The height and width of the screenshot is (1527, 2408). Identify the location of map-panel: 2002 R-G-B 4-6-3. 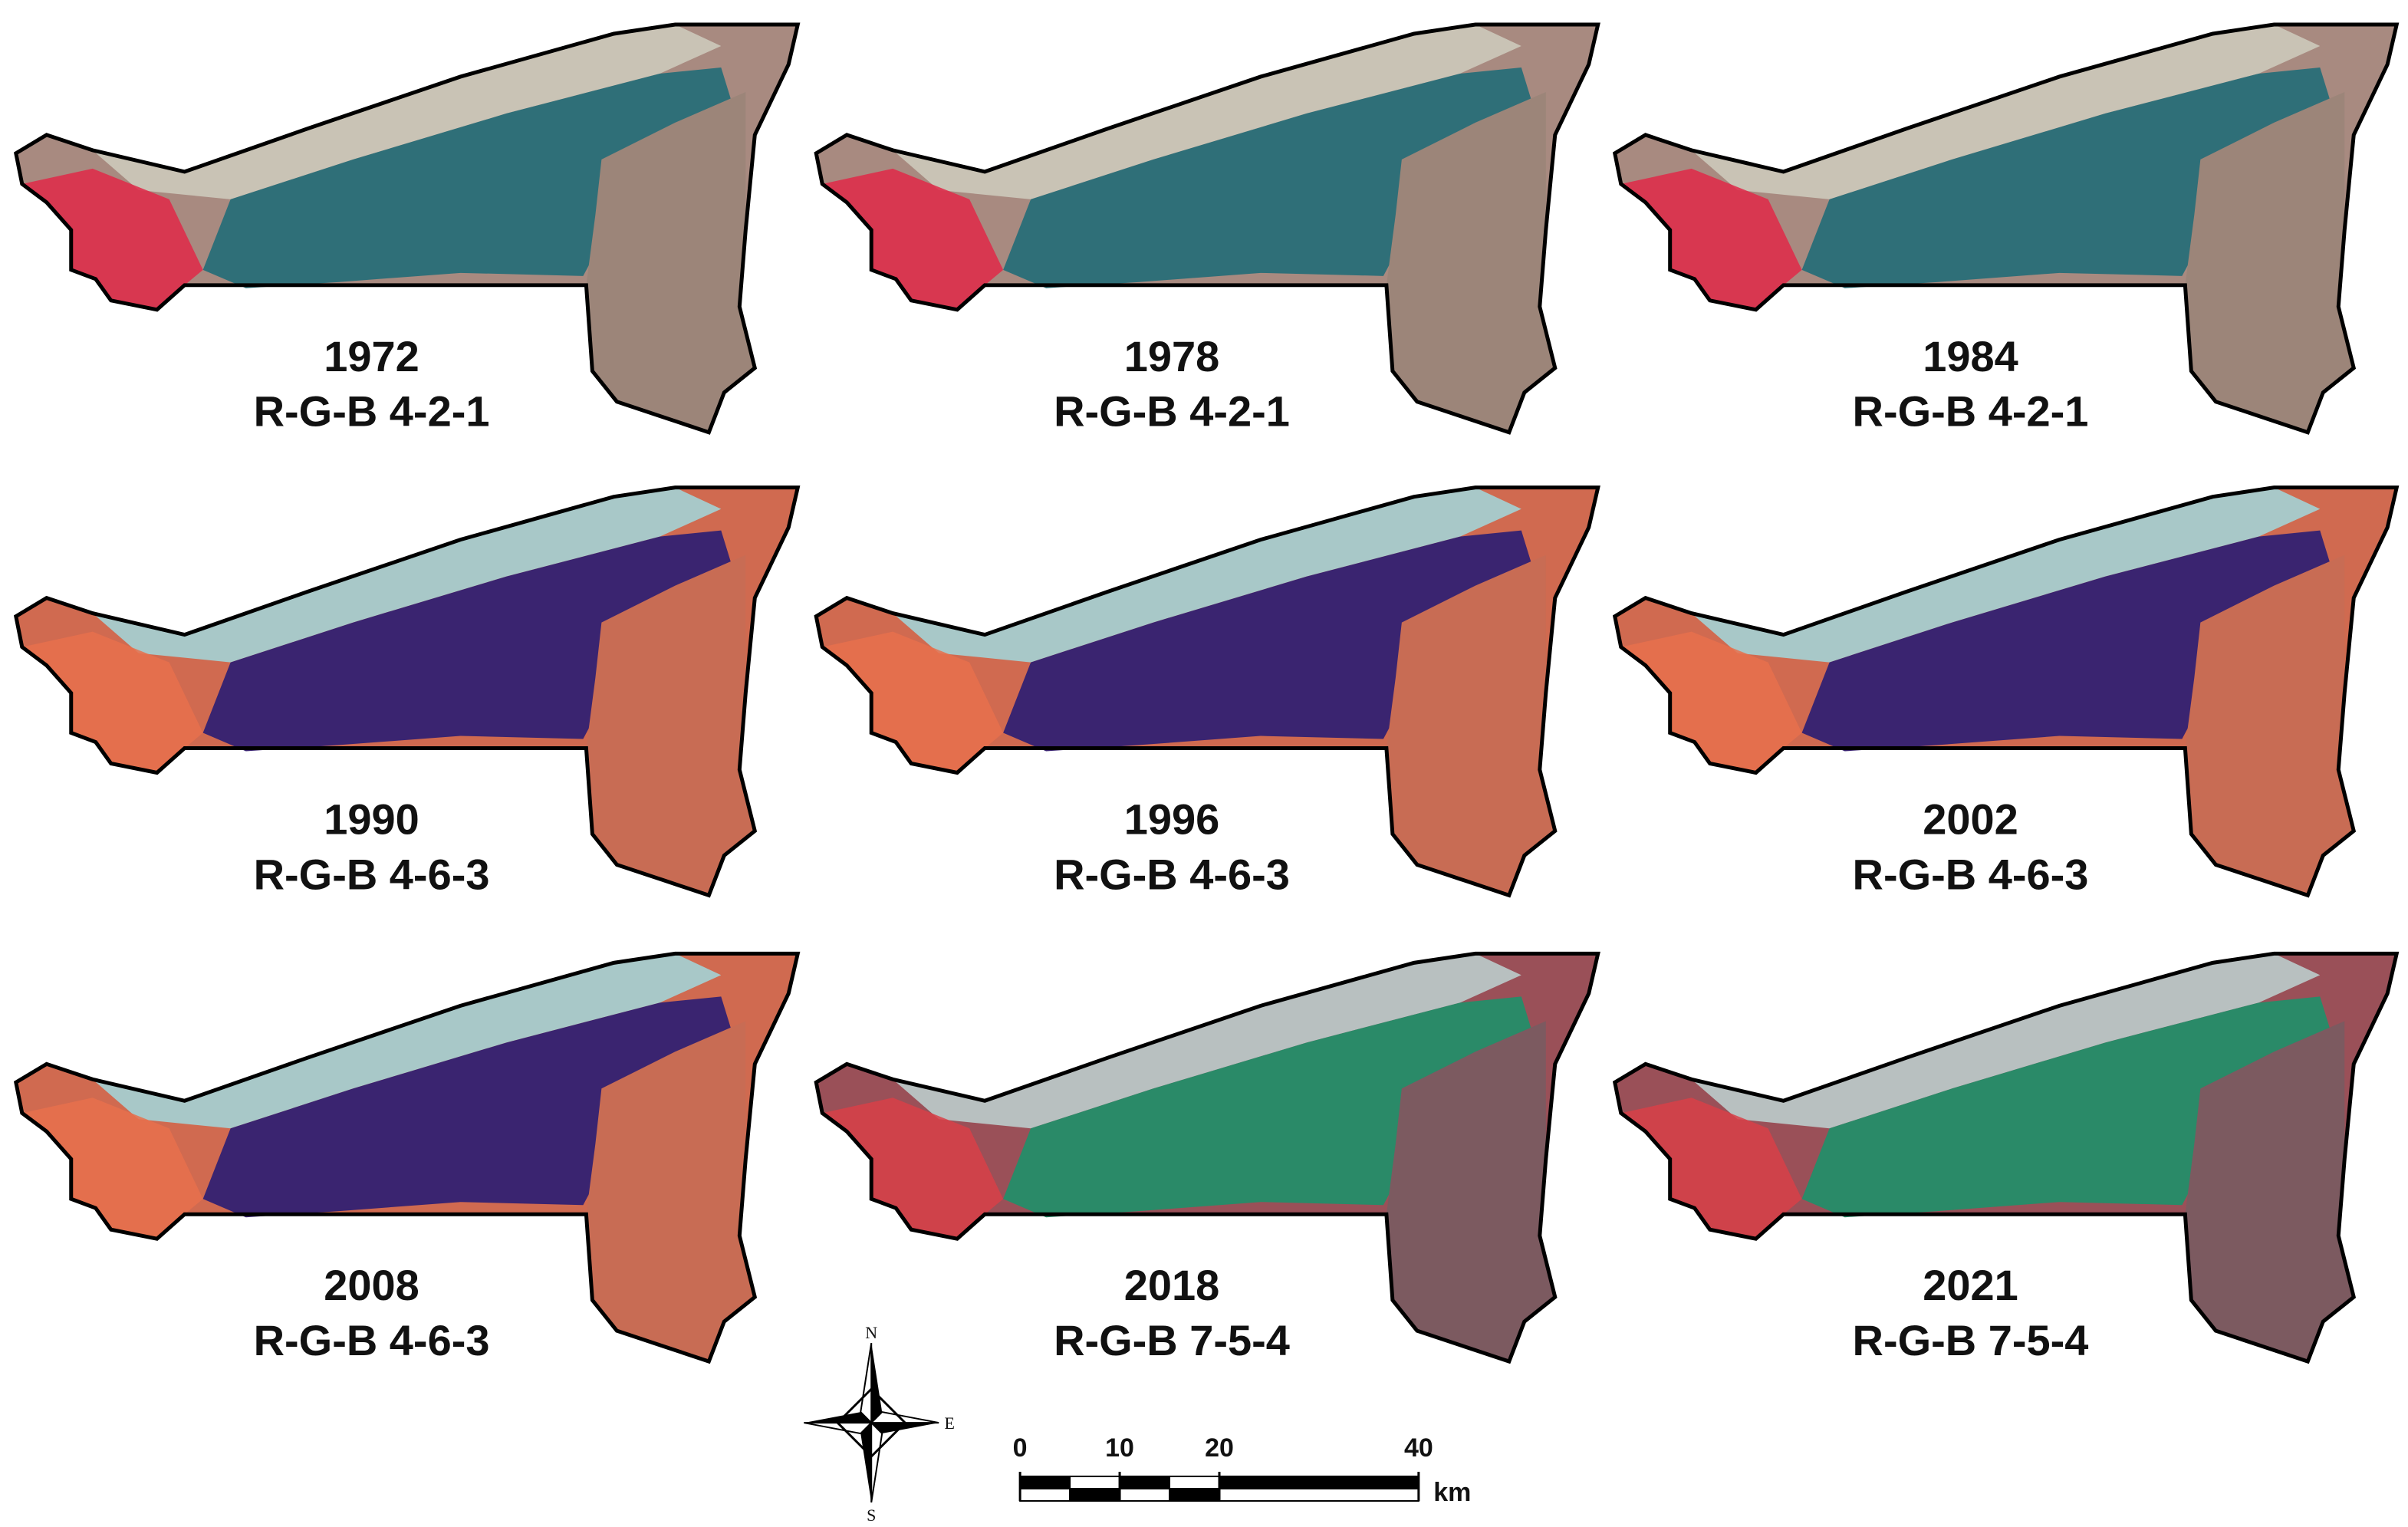
(2005, 693).